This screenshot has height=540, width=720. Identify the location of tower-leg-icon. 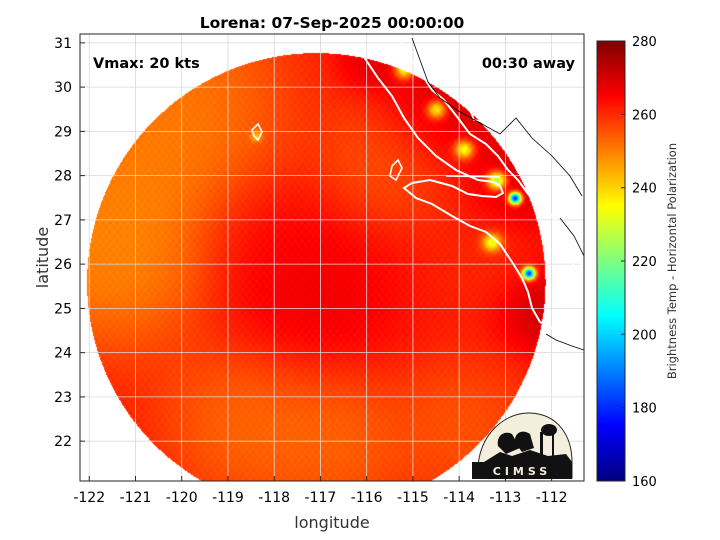
(553, 448).